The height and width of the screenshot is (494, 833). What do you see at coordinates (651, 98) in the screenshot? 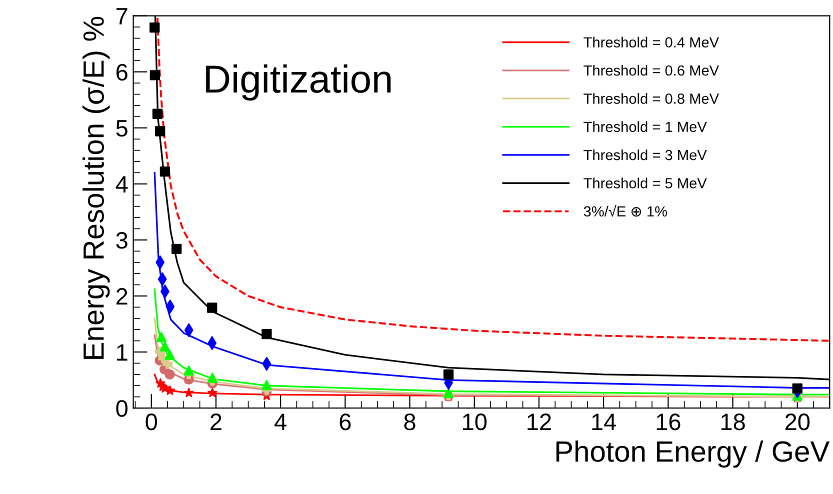
I see `legend-label: Threshold = 0.8 MeV` at bounding box center [651, 98].